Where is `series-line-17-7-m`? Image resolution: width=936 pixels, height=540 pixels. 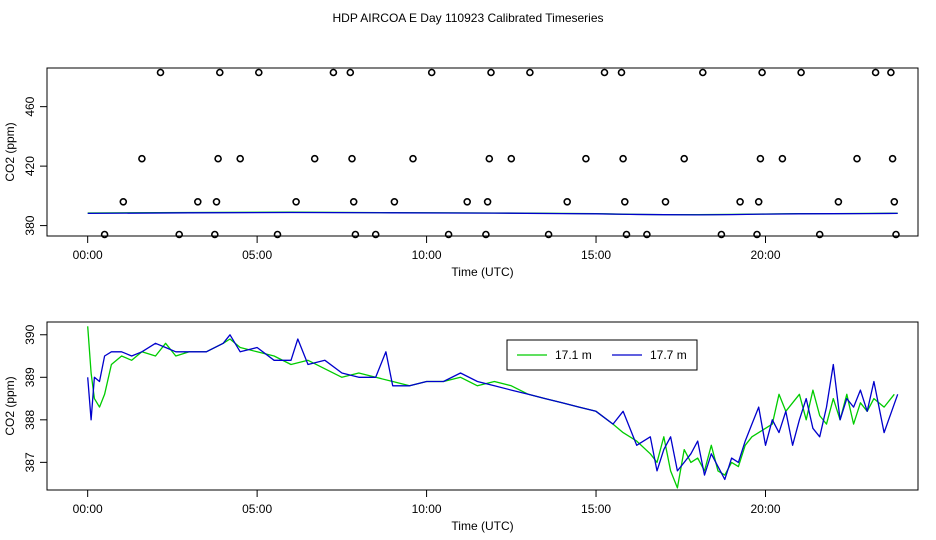 series-line-17-7-m is located at coordinates (492, 213).